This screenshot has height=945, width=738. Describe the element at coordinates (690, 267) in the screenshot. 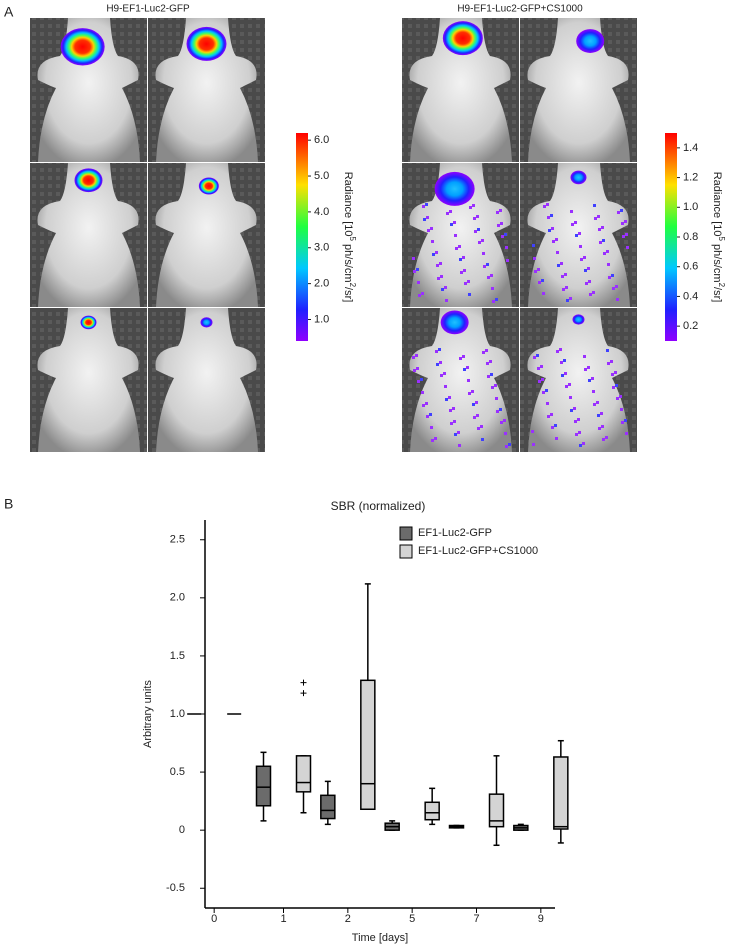

I see `colorbar-tick-label: 0.6` at that location.